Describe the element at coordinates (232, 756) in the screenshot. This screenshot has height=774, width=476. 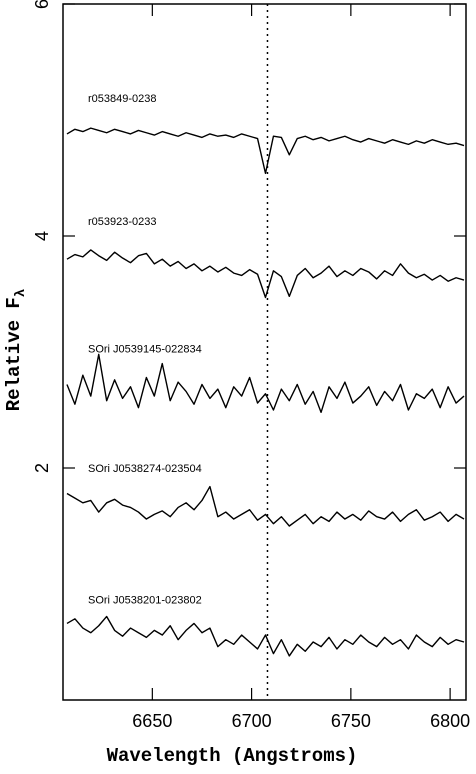
I see `x-axis-label: Wavelength (Angstroms)` at that location.